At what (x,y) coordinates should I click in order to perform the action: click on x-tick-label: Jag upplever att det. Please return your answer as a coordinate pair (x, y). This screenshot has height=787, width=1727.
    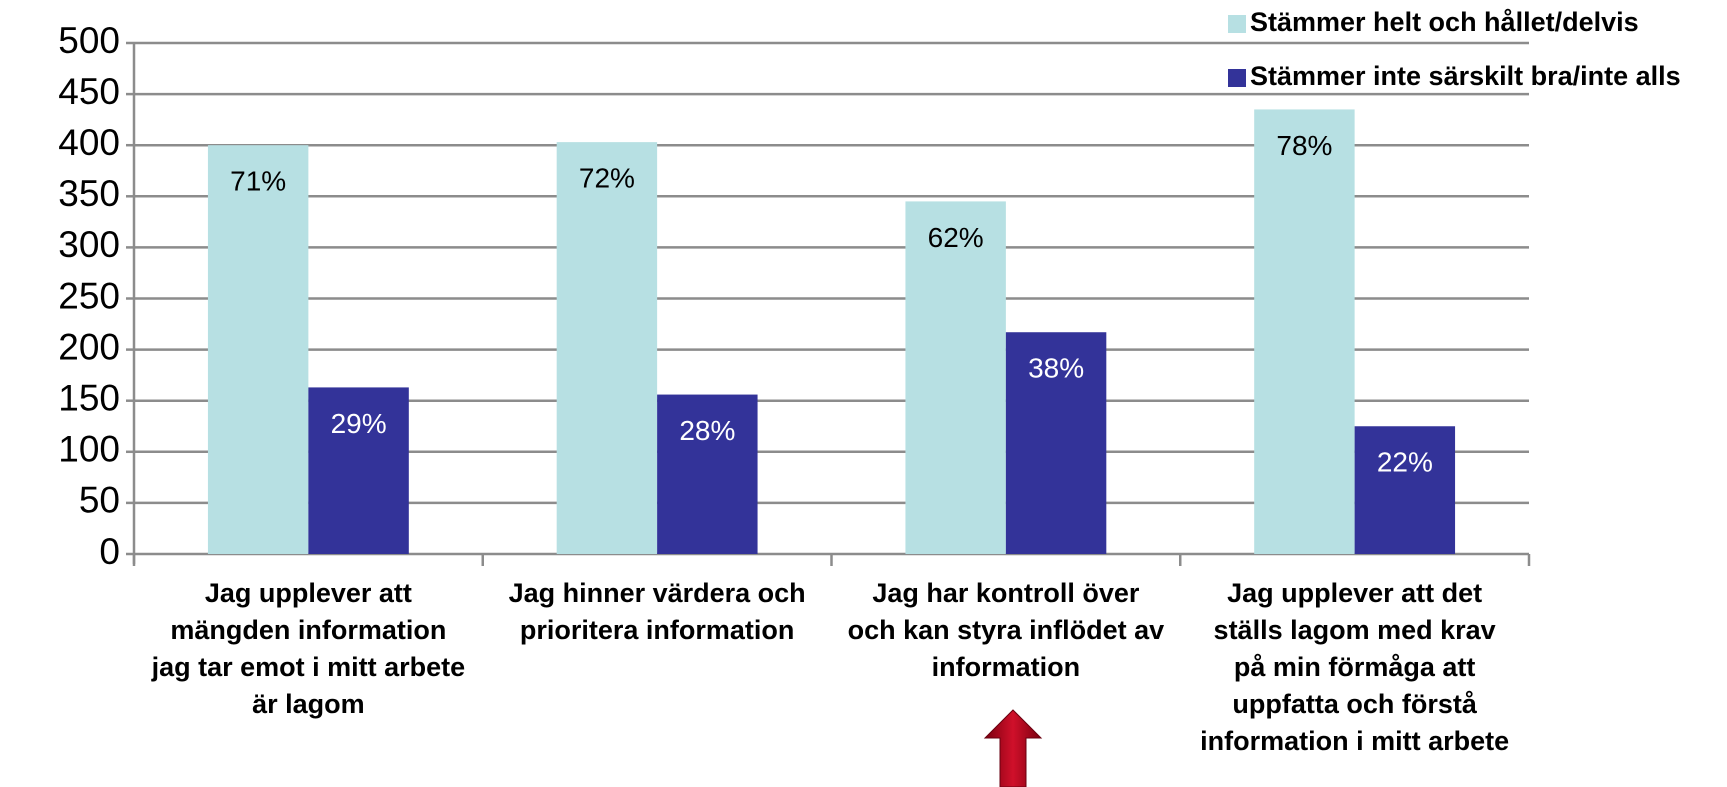
    Looking at the image, I should click on (1354, 593).